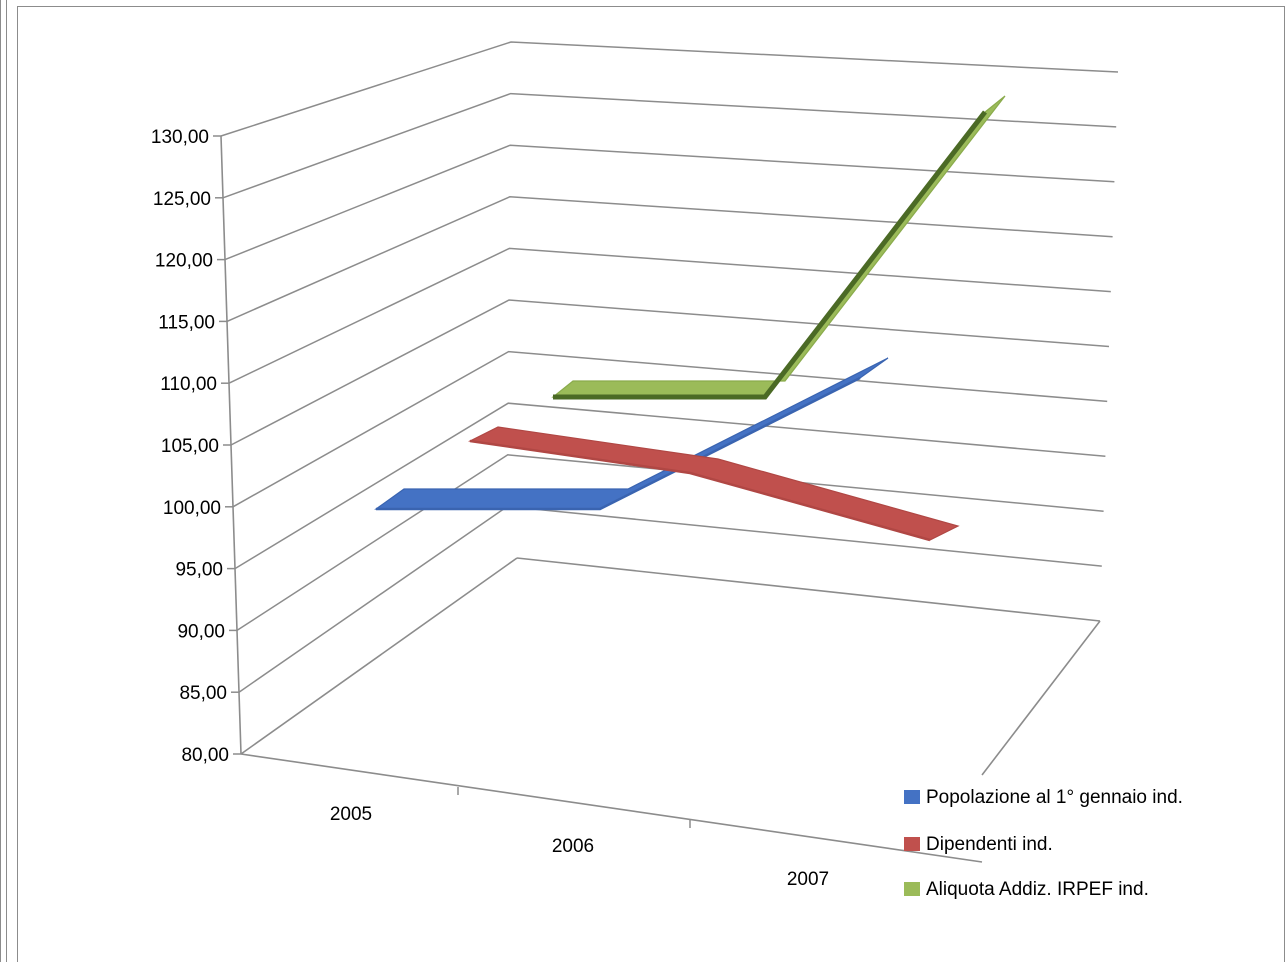 This screenshot has width=1288, height=962. Describe the element at coordinates (989, 844) in the screenshot. I see `legend-label-2: Dipendenti ind.` at that location.